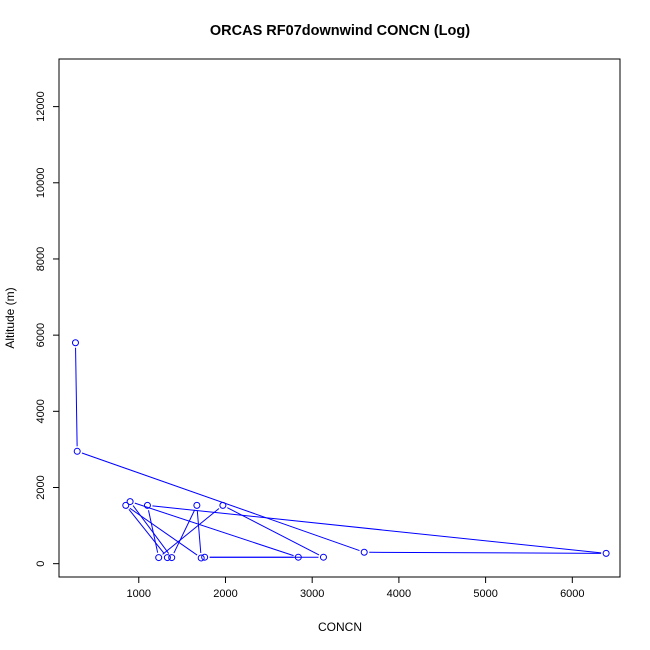 The width and height of the screenshot is (650, 650). What do you see at coordinates (10, 317) in the screenshot?
I see `y-axis-label: Altitude (m)` at bounding box center [10, 317].